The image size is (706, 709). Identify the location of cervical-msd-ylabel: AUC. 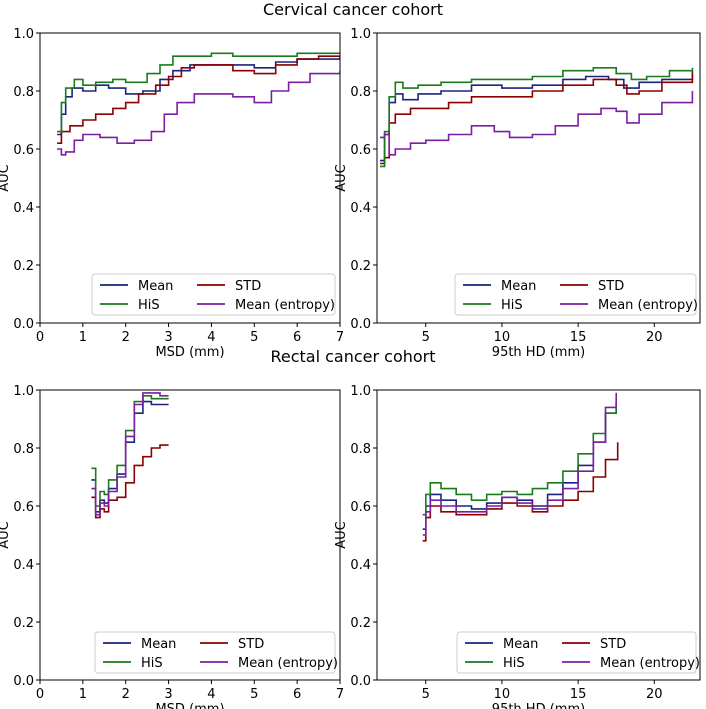
(6, 178).